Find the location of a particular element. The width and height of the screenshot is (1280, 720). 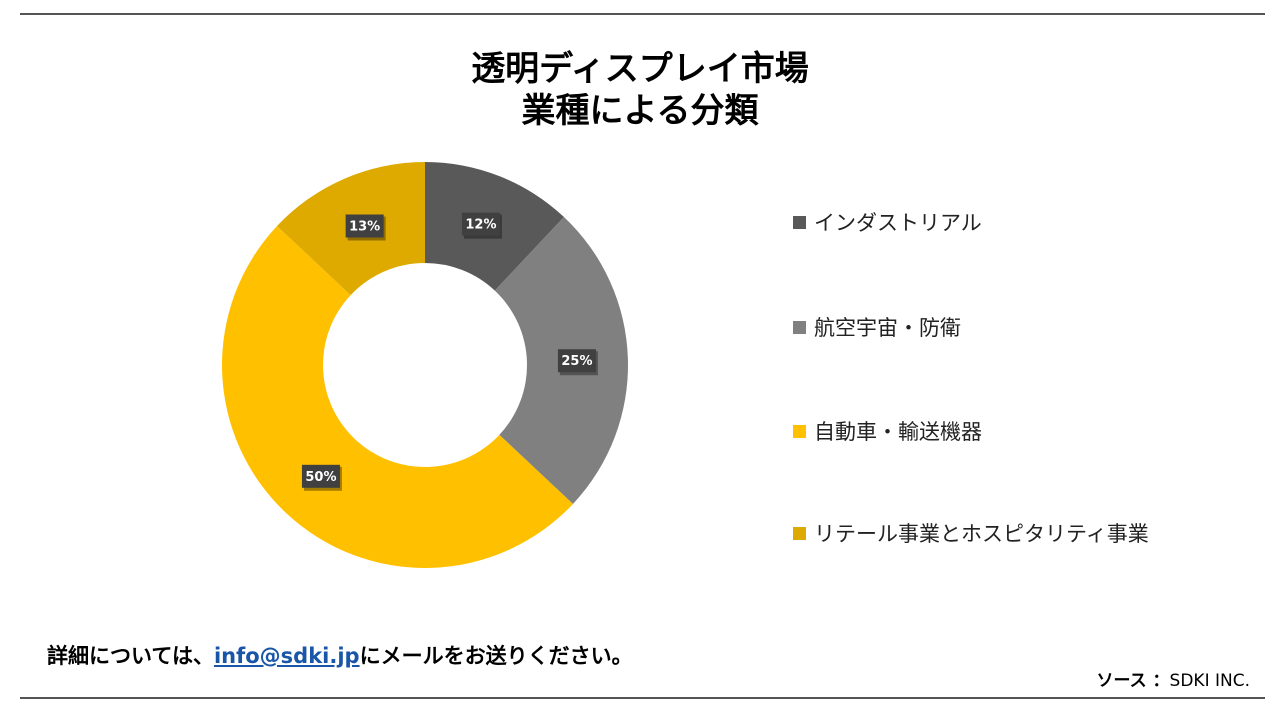

svg-text: 50% is located at coordinates (320, 477).